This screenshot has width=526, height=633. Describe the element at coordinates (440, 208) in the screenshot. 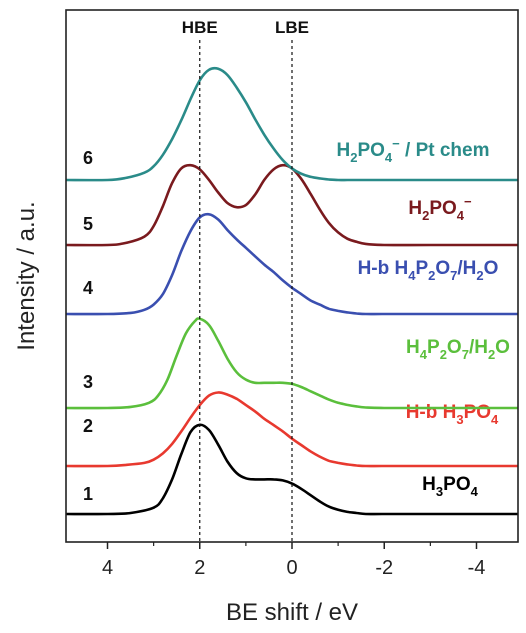

I see `series-label-5: H2PO4−` at that location.